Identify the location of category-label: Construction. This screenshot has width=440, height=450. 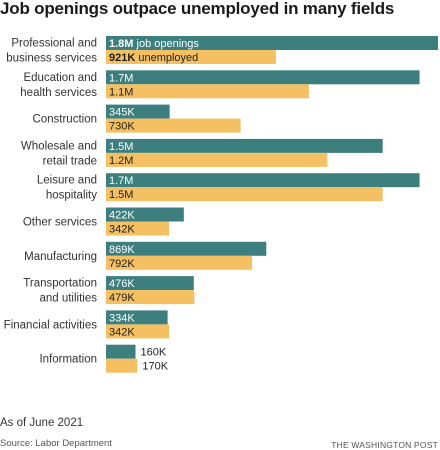
(64, 120).